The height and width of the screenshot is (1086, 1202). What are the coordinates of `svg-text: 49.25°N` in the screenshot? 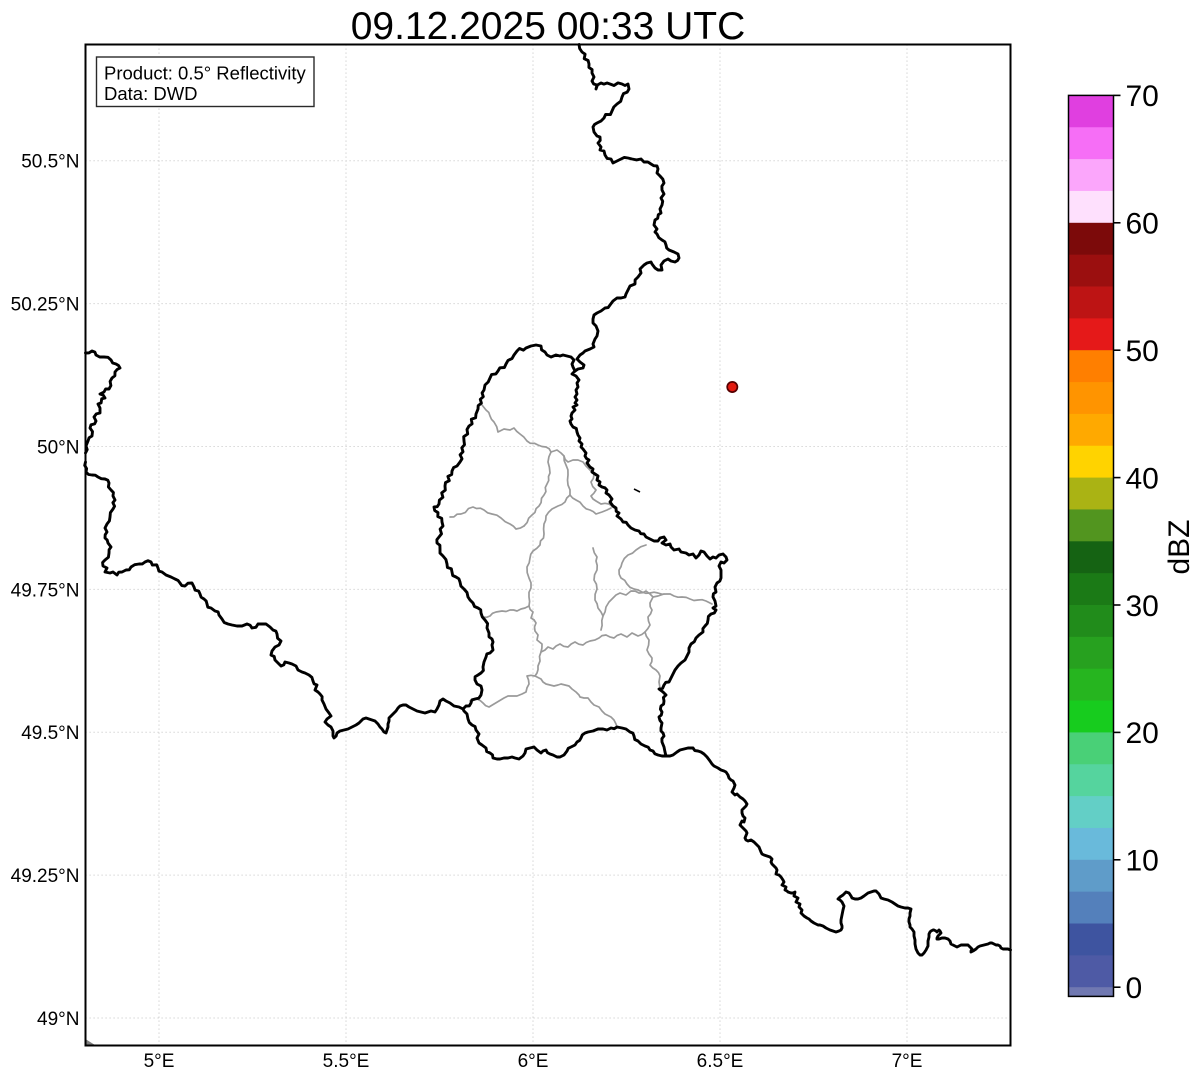 It's located at (45, 876).